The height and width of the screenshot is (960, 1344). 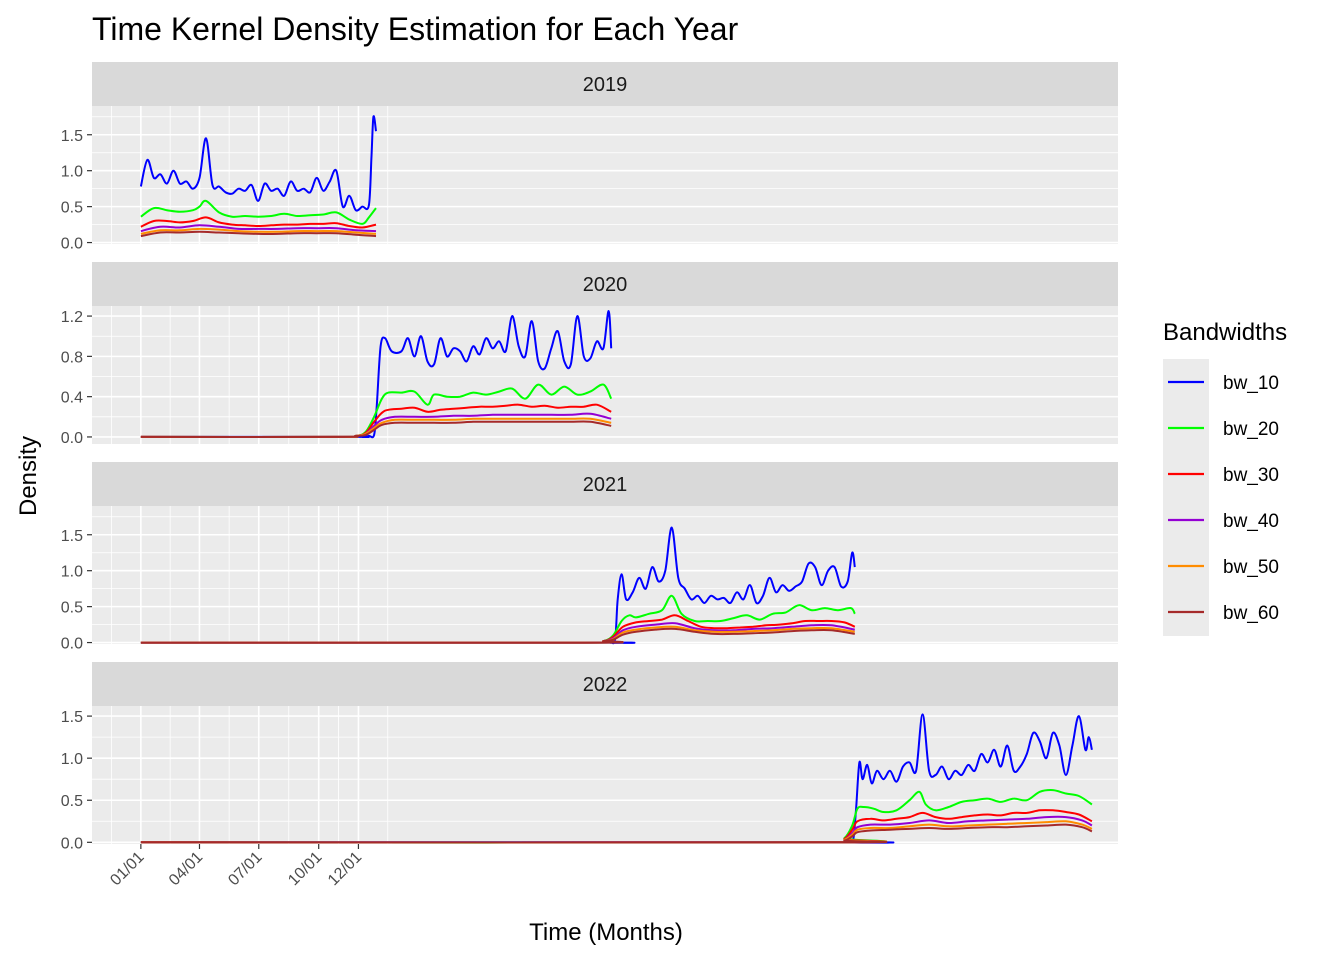 What do you see at coordinates (28, 476) in the screenshot?
I see `y-axis-title: Density` at bounding box center [28, 476].